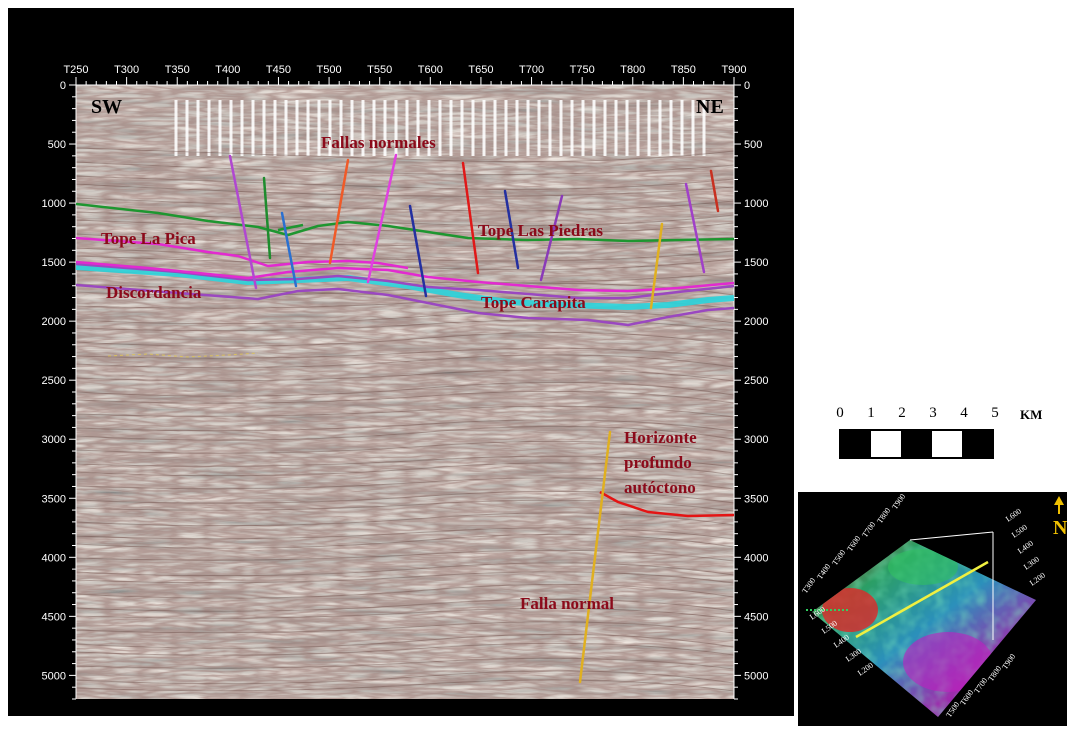 The width and height of the screenshot is (1067, 731). I want to click on horizon-cyan-band, so click(405, 287).